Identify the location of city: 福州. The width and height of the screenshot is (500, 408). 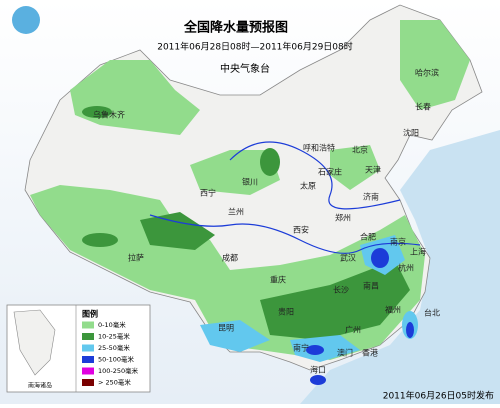
(393, 310).